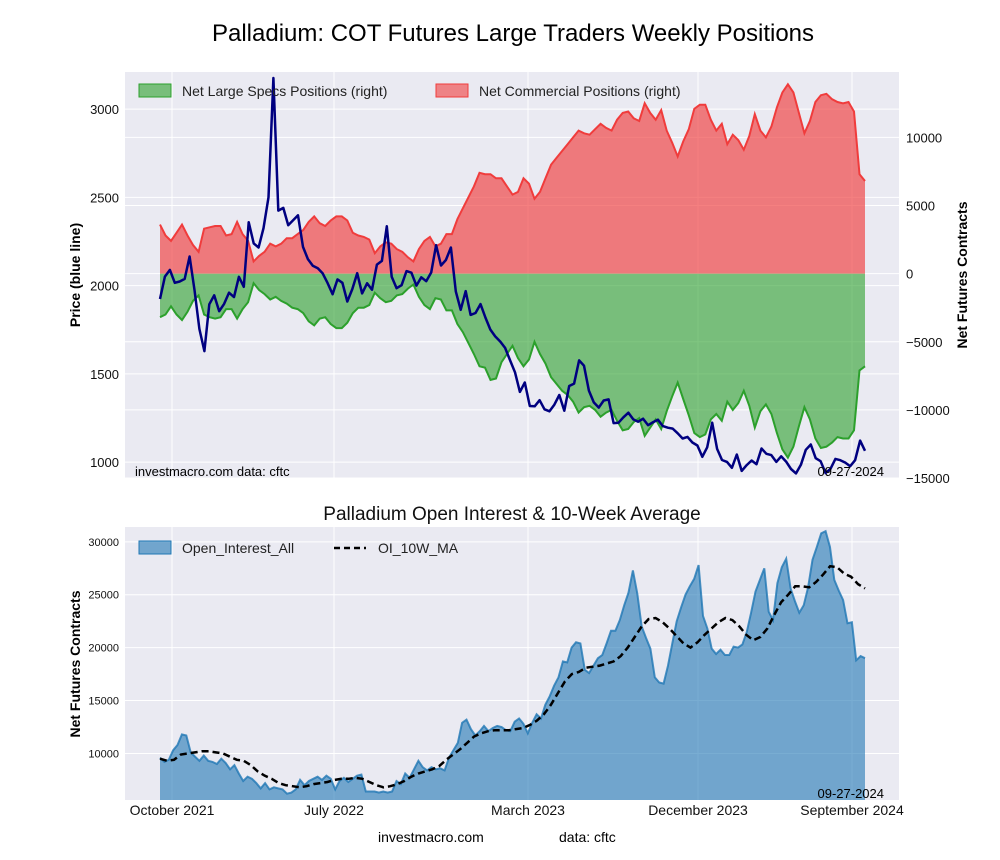 This screenshot has height=860, width=1000. What do you see at coordinates (104, 462) in the screenshot?
I see `price-tick-label: 1000` at bounding box center [104, 462].